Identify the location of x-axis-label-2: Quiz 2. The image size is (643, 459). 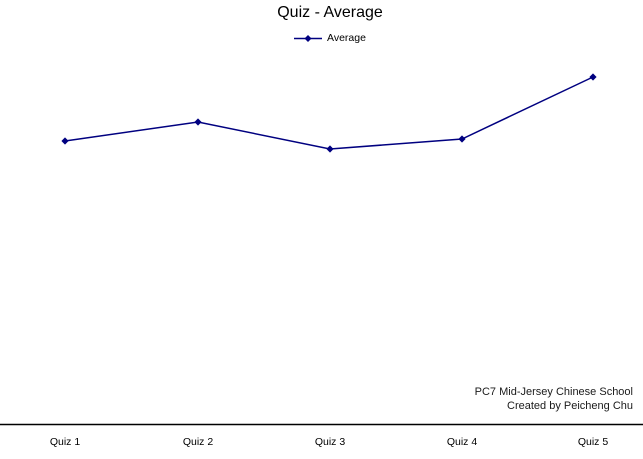
(198, 442).